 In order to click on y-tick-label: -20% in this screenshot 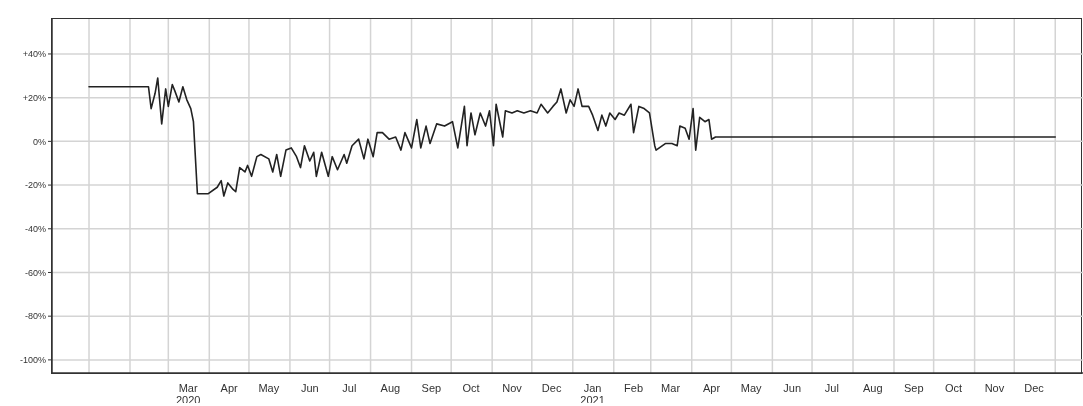, I will do `click(35, 185)`.